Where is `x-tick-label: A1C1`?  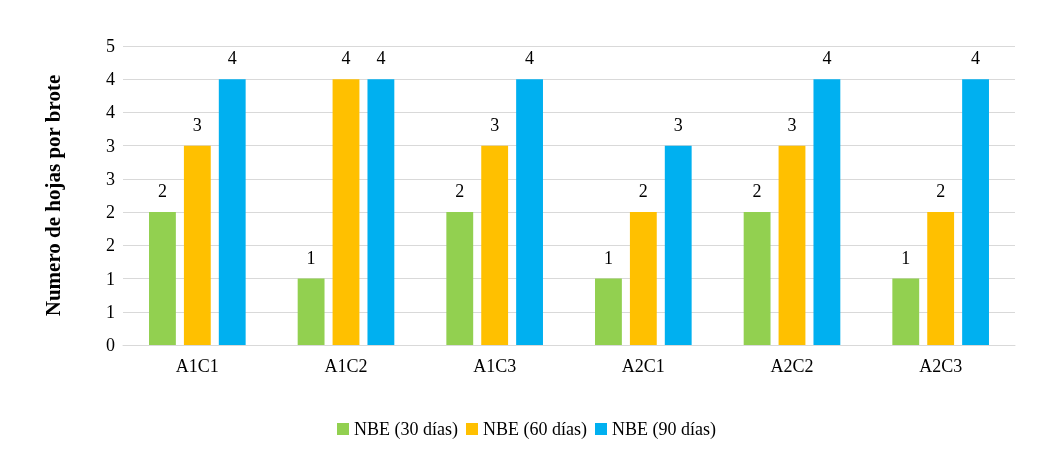 x-tick-label: A1C1 is located at coordinates (197, 366).